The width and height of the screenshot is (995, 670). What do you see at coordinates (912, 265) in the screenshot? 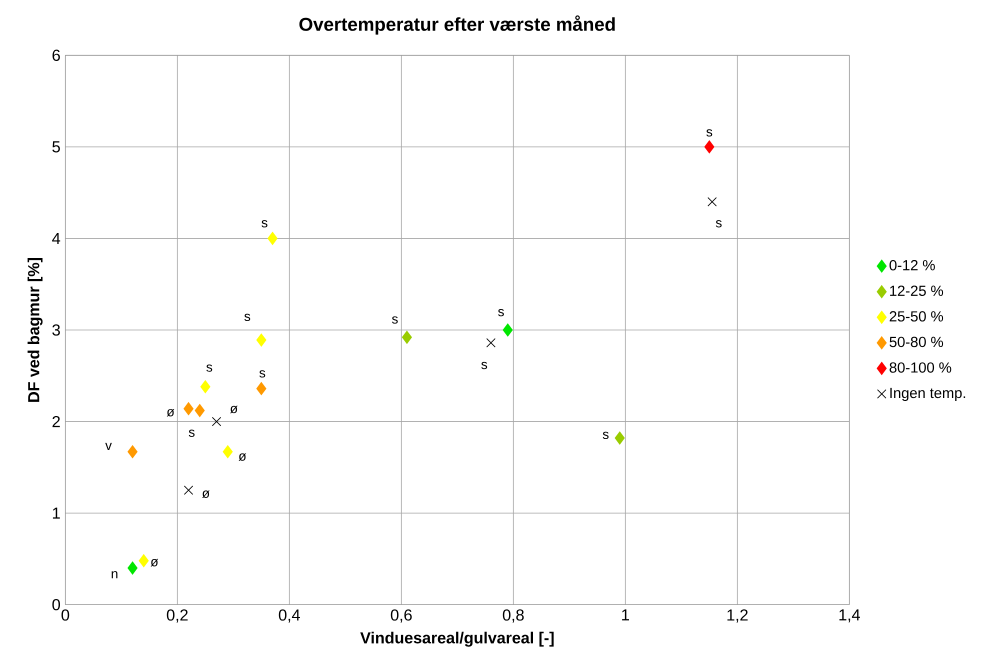
I see `legend-label: 0-12 %` at bounding box center [912, 265].